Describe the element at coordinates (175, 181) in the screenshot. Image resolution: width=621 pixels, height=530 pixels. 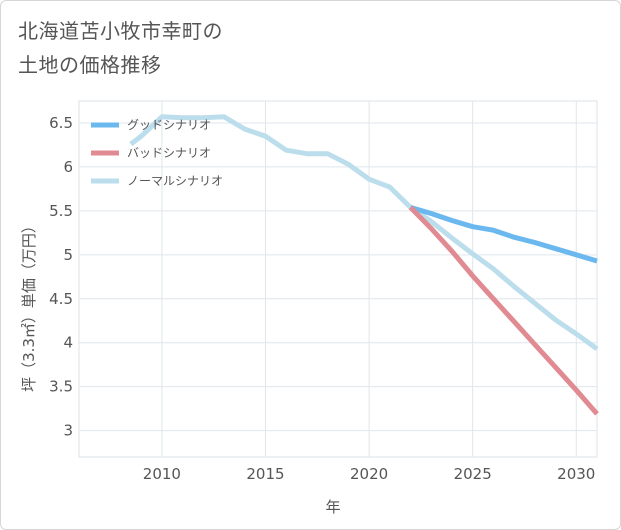
I see `legend-label-normal: ノーマルシナリオ` at that location.